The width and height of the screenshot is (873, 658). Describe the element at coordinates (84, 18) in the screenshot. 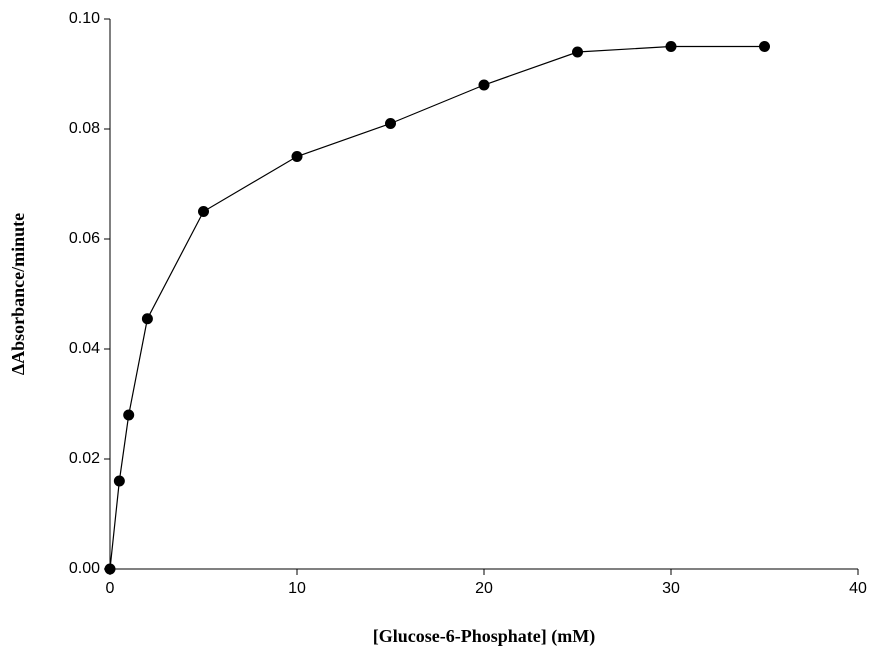

I see `y-tick-label: 0.10` at that location.